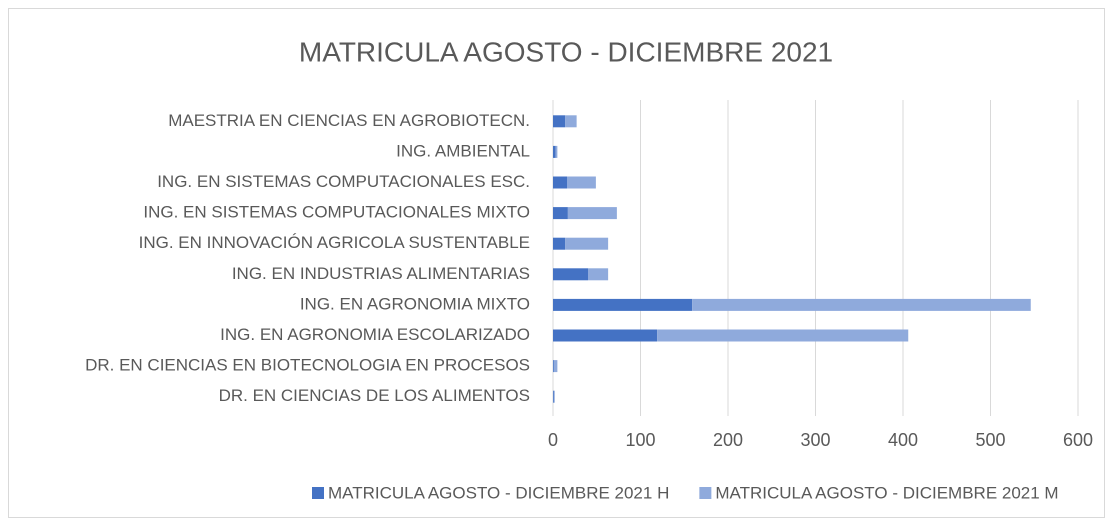 This screenshot has height=531, width=1113. What do you see at coordinates (336, 212) in the screenshot?
I see `y-tick-label: ING. EN SISTEMAS COMPUTACIONALES MIXTO` at bounding box center [336, 212].